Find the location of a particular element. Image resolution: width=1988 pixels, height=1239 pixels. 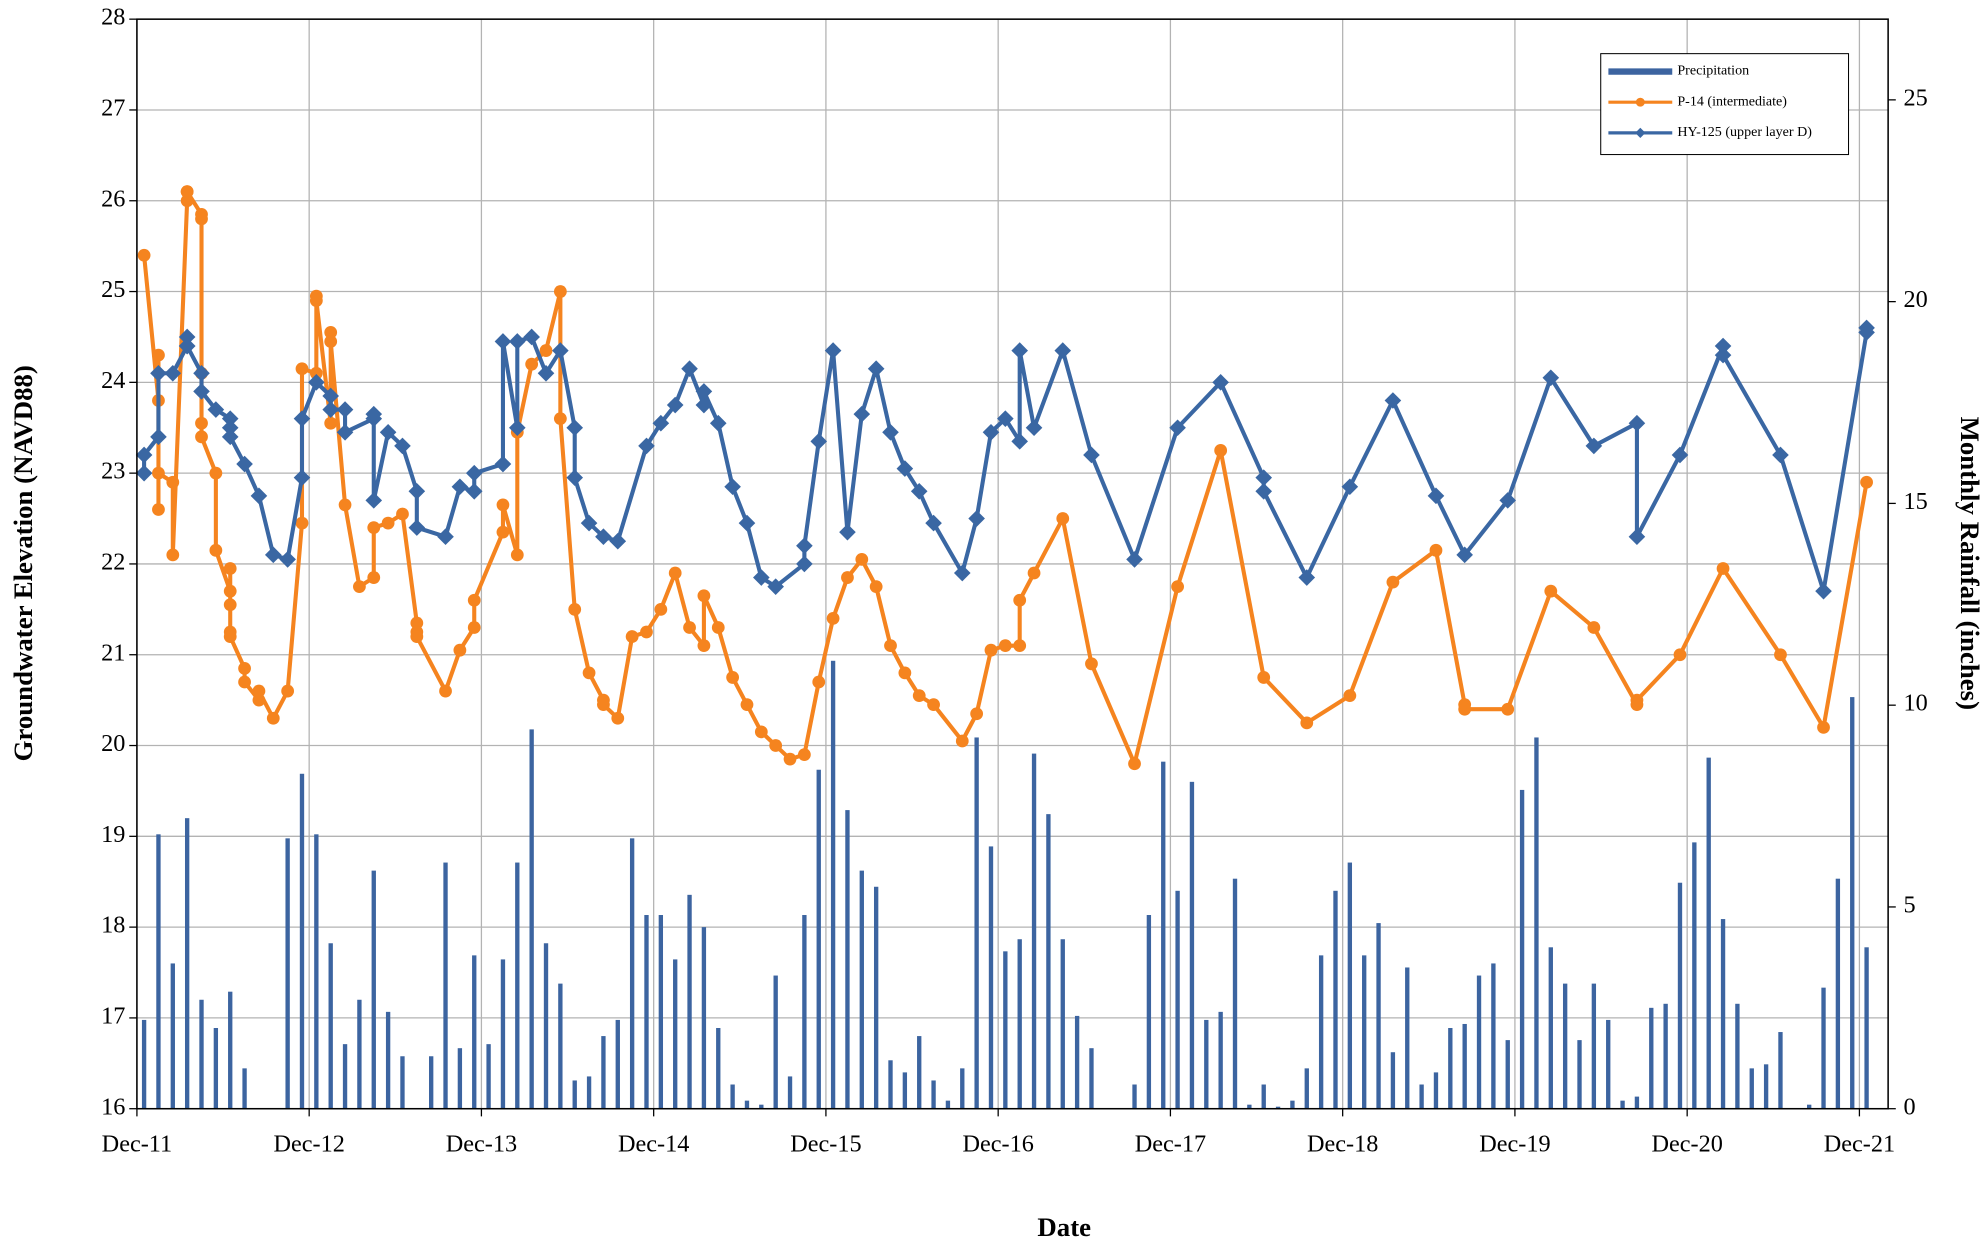

x-tick-label: Dec-19 is located at coordinates (1514, 1143).